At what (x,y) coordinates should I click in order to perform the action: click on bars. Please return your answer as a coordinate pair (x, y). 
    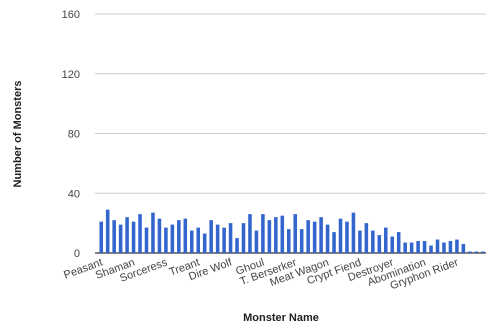
    Looking at the image, I should click on (292, 231).